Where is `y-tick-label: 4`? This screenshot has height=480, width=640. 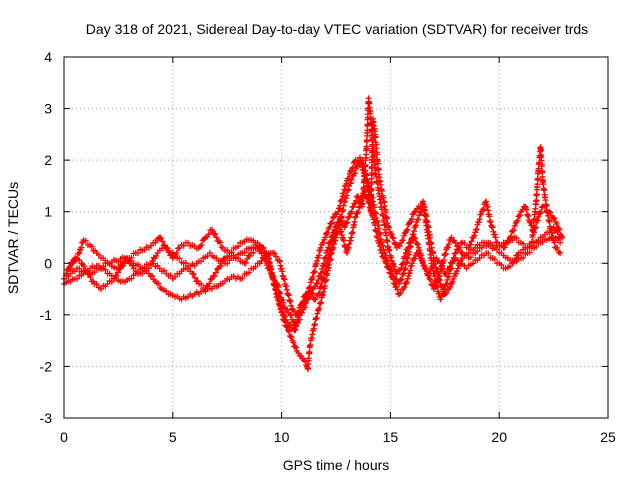
y-tick-label: 4 is located at coordinates (48, 57).